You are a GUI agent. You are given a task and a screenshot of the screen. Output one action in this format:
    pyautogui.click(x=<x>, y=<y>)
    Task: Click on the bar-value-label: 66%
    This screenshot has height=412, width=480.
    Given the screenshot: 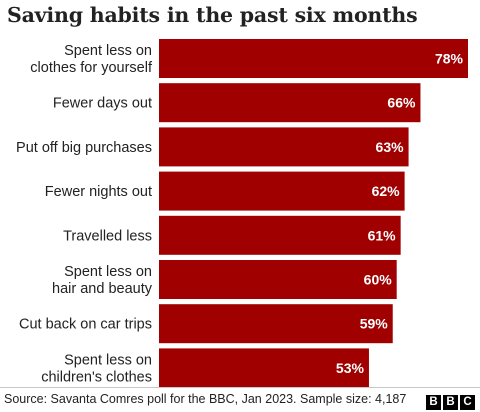 What is the action you would take?
    pyautogui.click(x=401, y=103)
    